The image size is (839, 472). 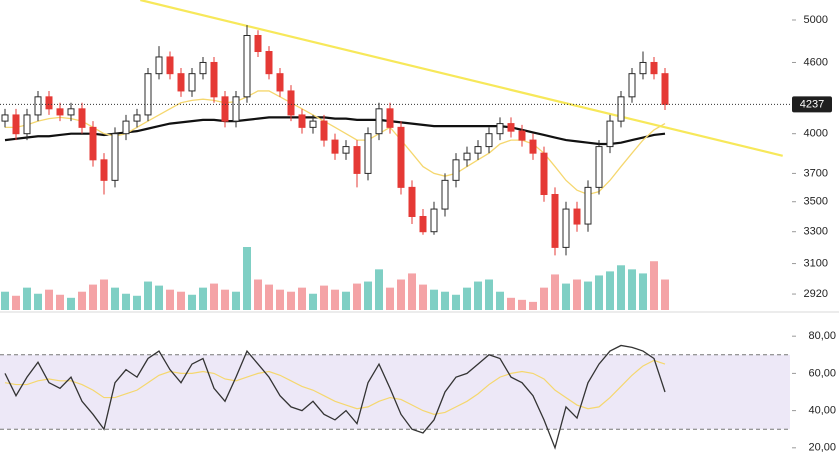 What do you see at coordinates (822, 373) in the screenshot?
I see `y-tick-label: 60,00` at bounding box center [822, 373].